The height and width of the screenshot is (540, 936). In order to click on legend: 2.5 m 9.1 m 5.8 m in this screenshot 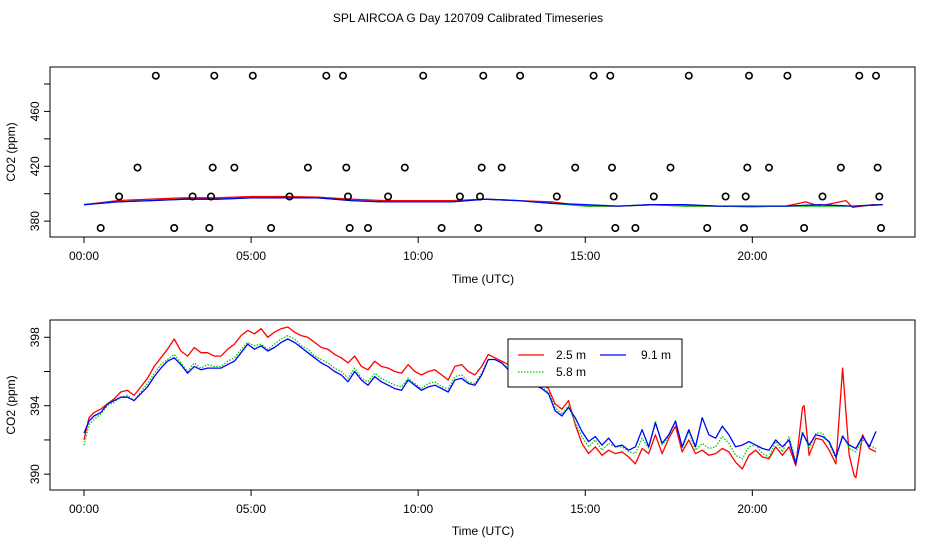, I will do `click(595, 363)`.